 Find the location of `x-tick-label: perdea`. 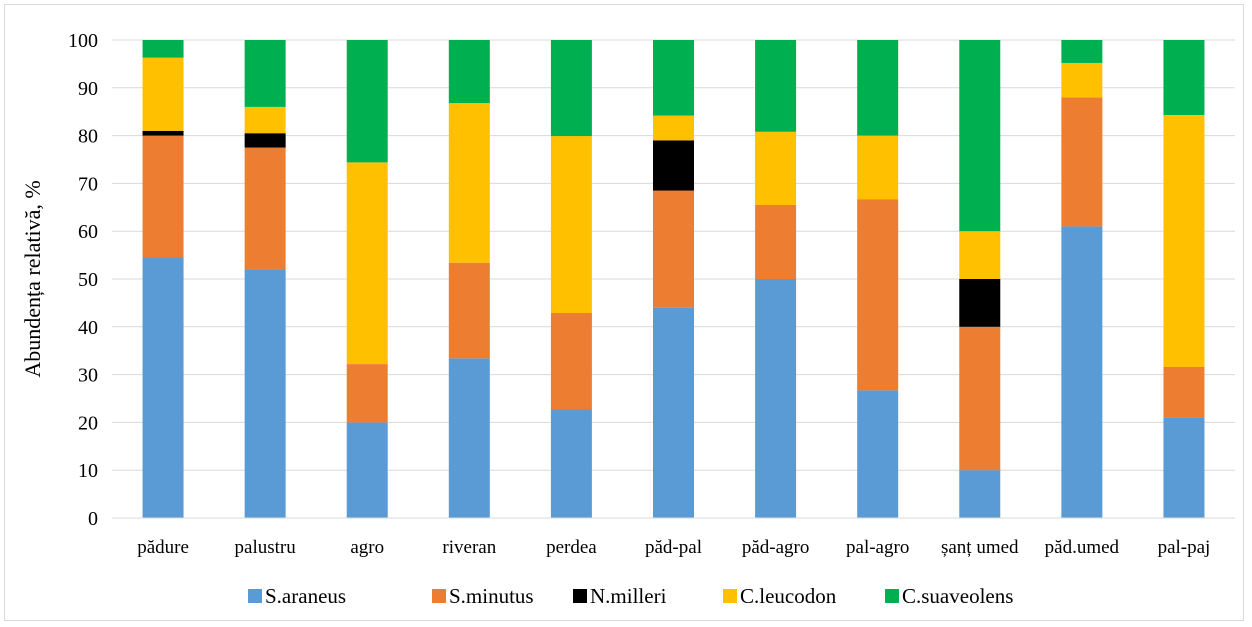

x-tick-label: perdea is located at coordinates (571, 547).